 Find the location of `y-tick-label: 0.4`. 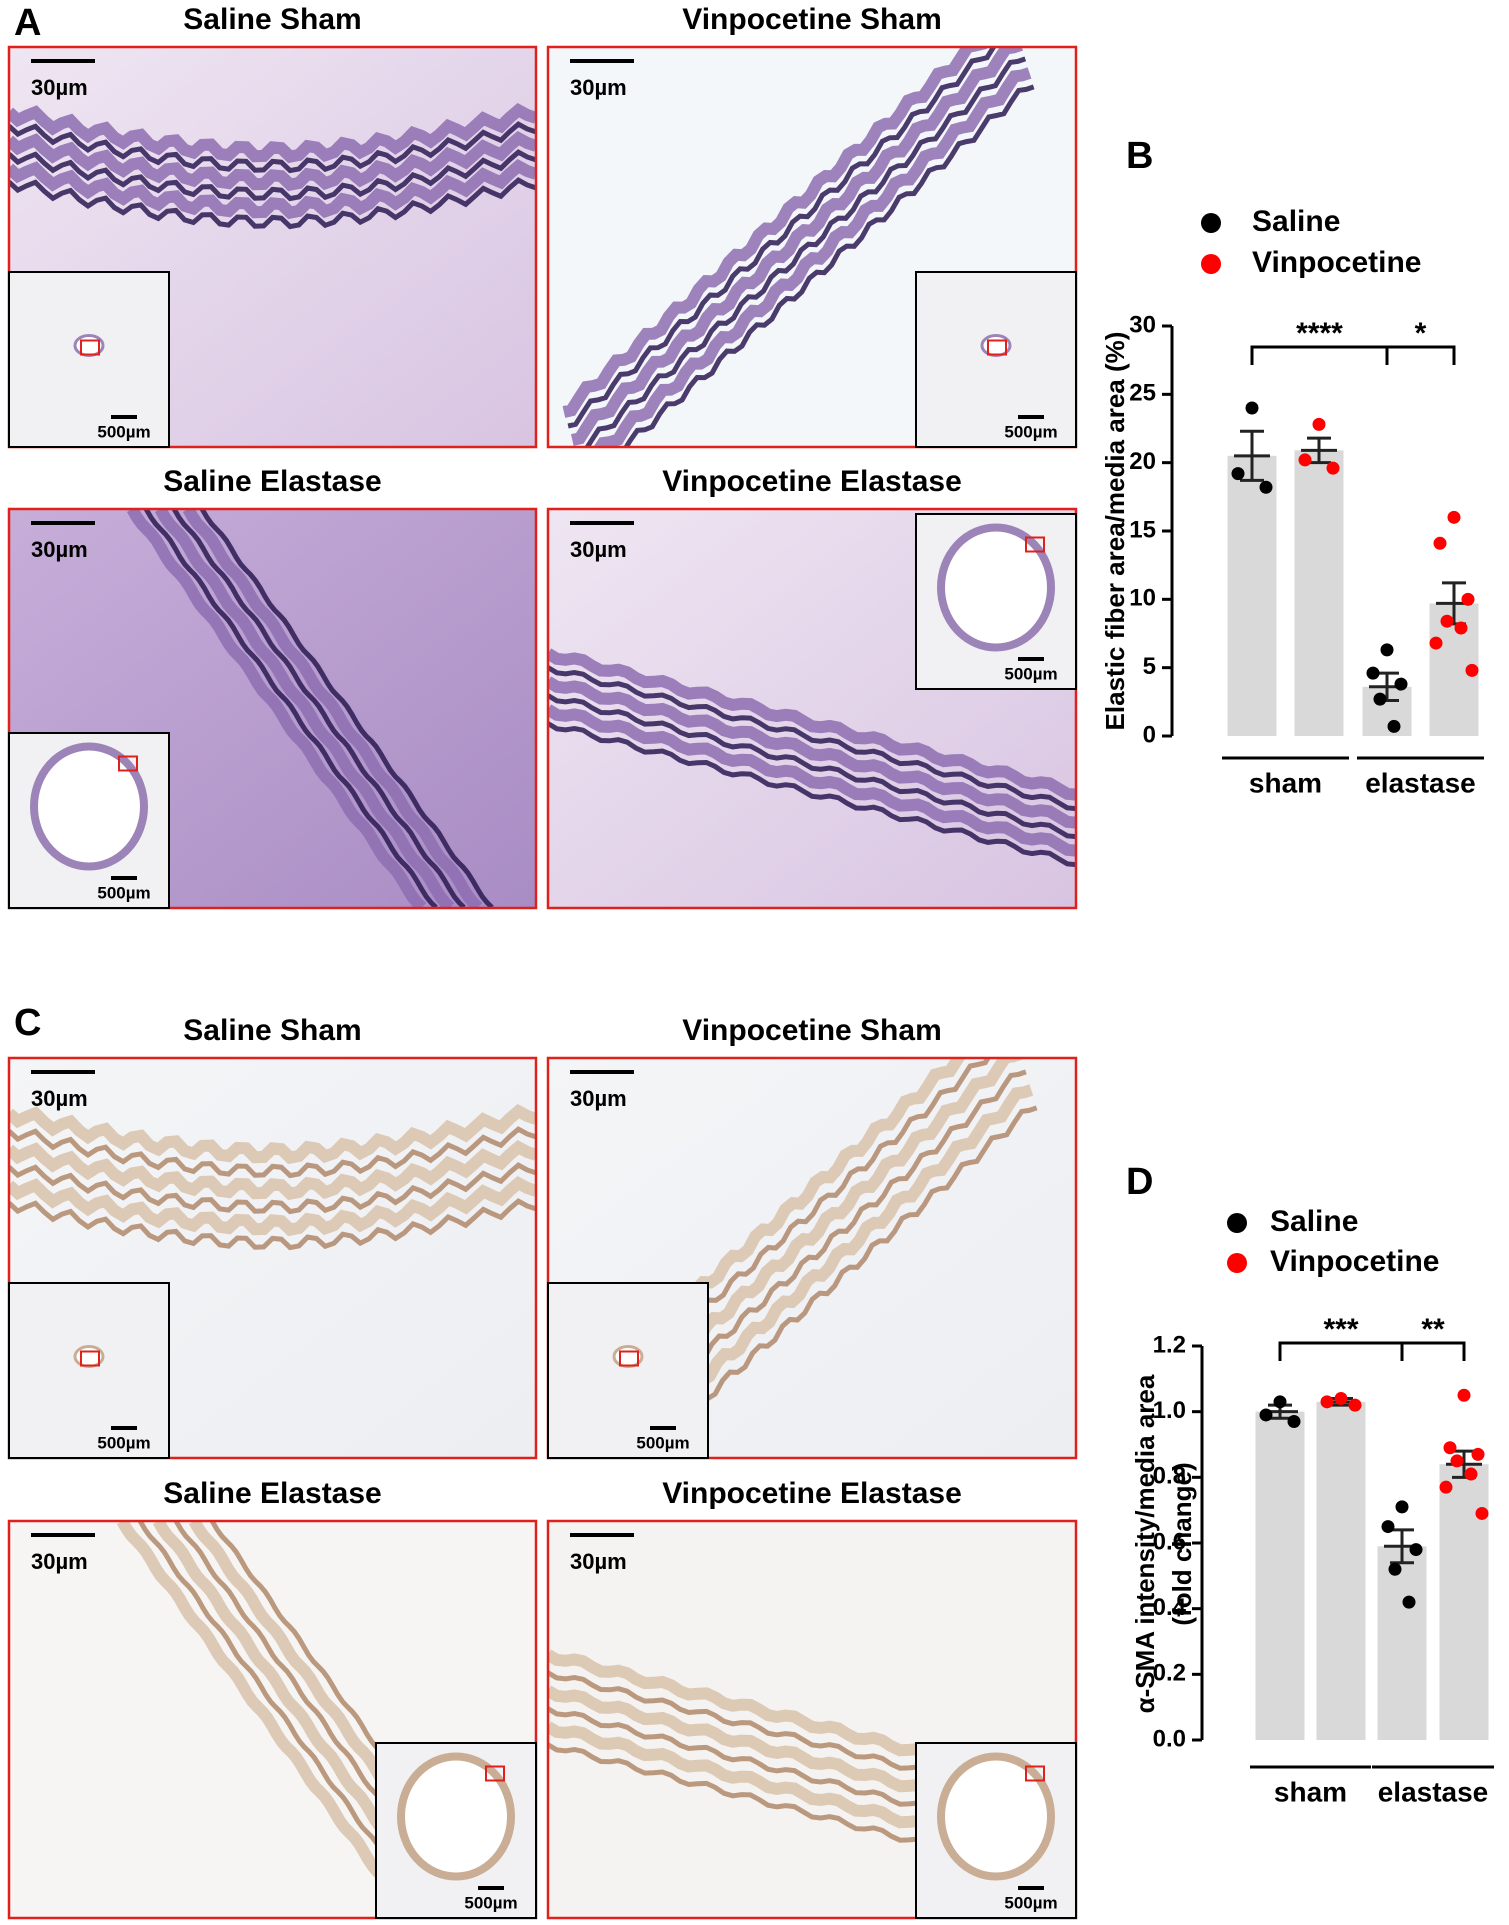

y-tick-label: 0.4 is located at coordinates (1170, 1607).